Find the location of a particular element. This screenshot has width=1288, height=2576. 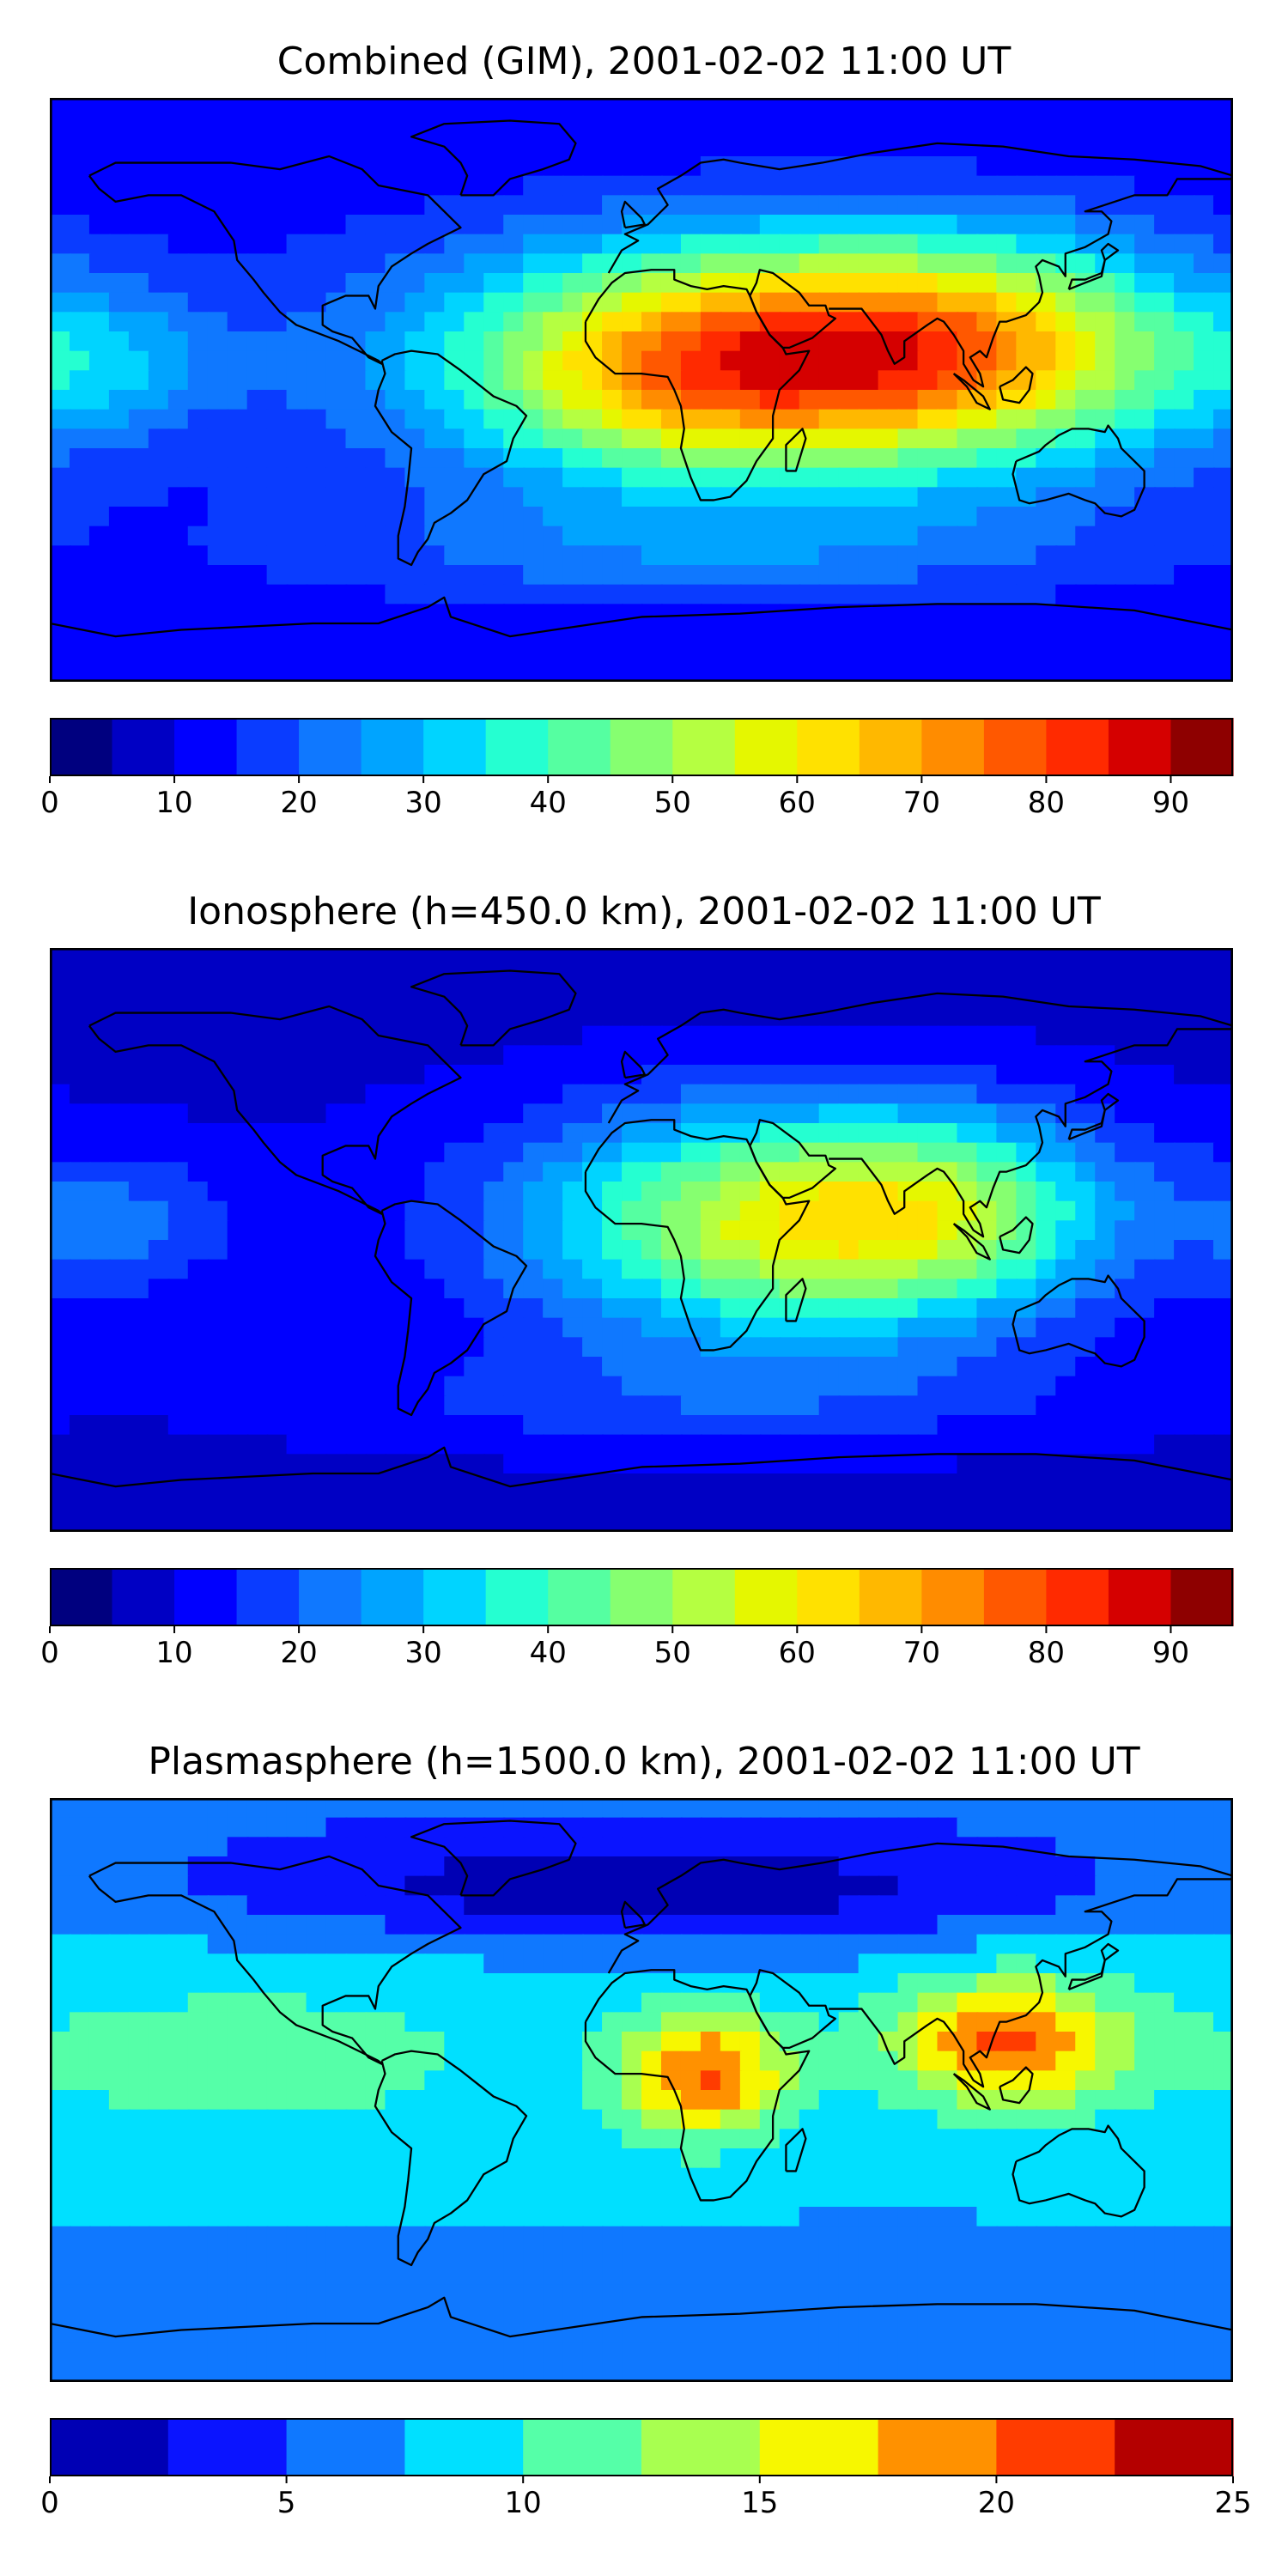

colorbar-tick-label: 5 is located at coordinates (286, 2503).